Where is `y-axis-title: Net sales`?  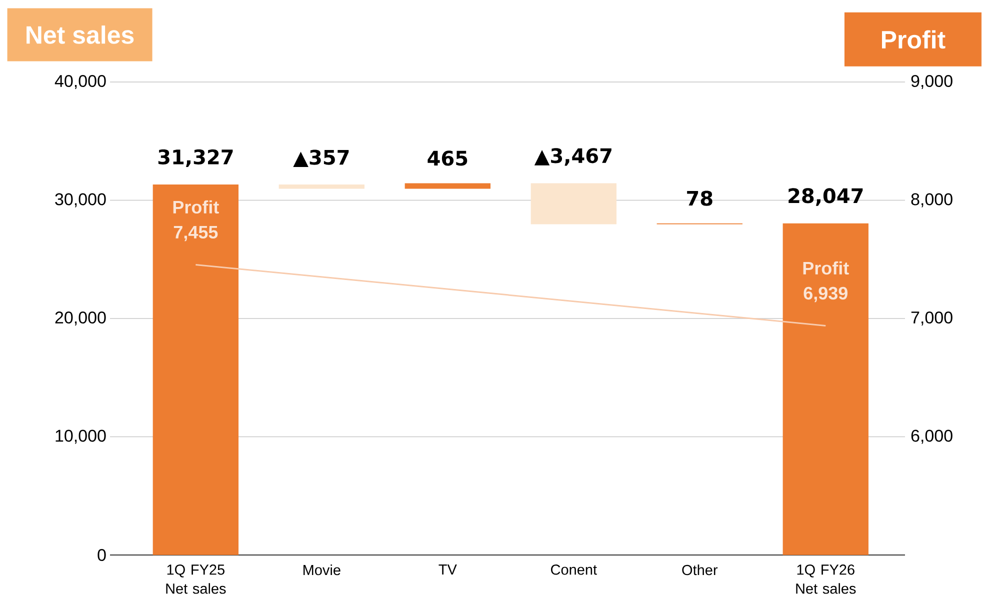 y-axis-title: Net sales is located at coordinates (80, 35).